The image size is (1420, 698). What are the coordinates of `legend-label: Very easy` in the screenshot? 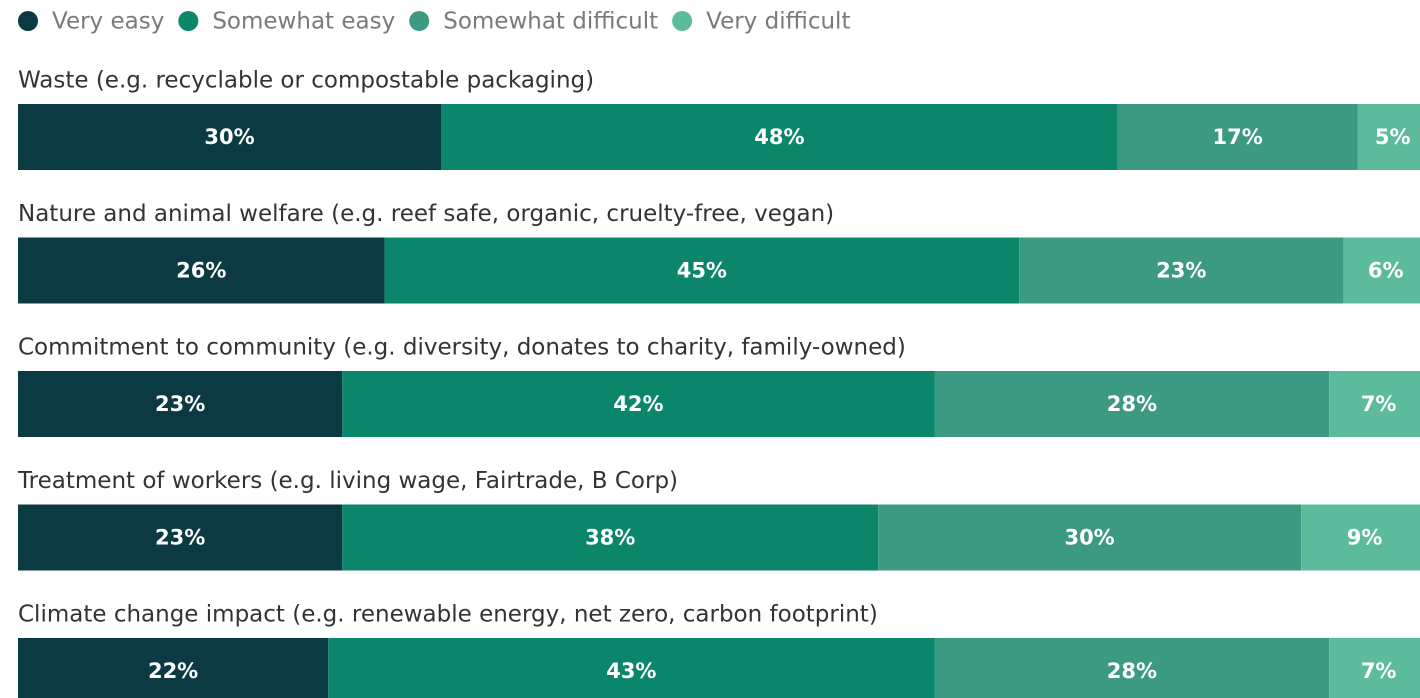 It's located at (108, 22).